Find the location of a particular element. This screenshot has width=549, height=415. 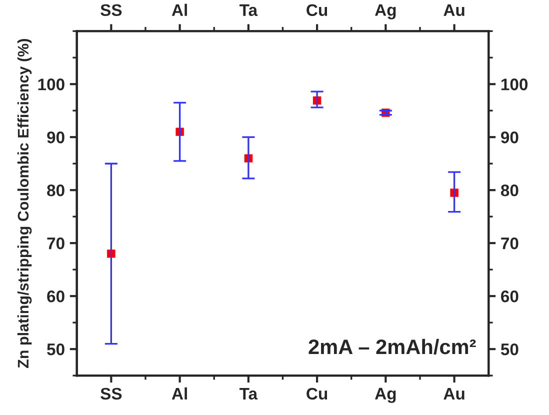

category-label: Al is located at coordinates (179, 393).